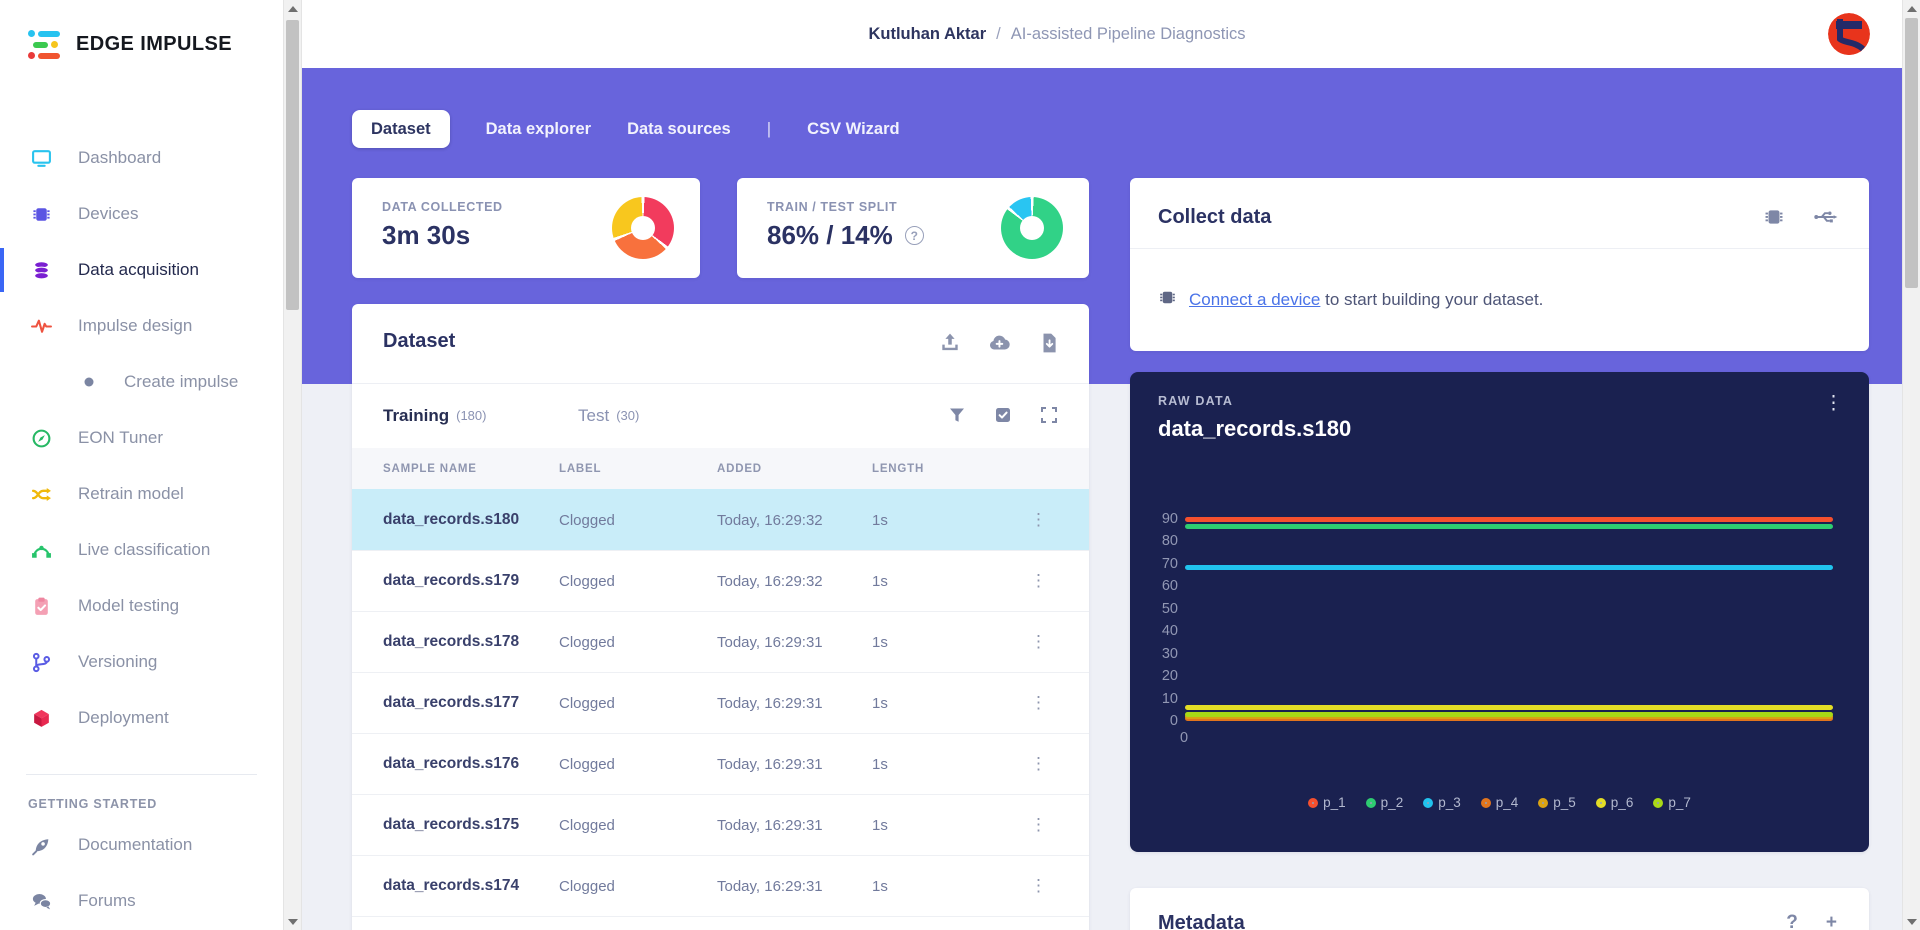  Describe the element at coordinates (141, 550) in the screenshot. I see `sidebar-item-live-classification: Live classification` at that location.